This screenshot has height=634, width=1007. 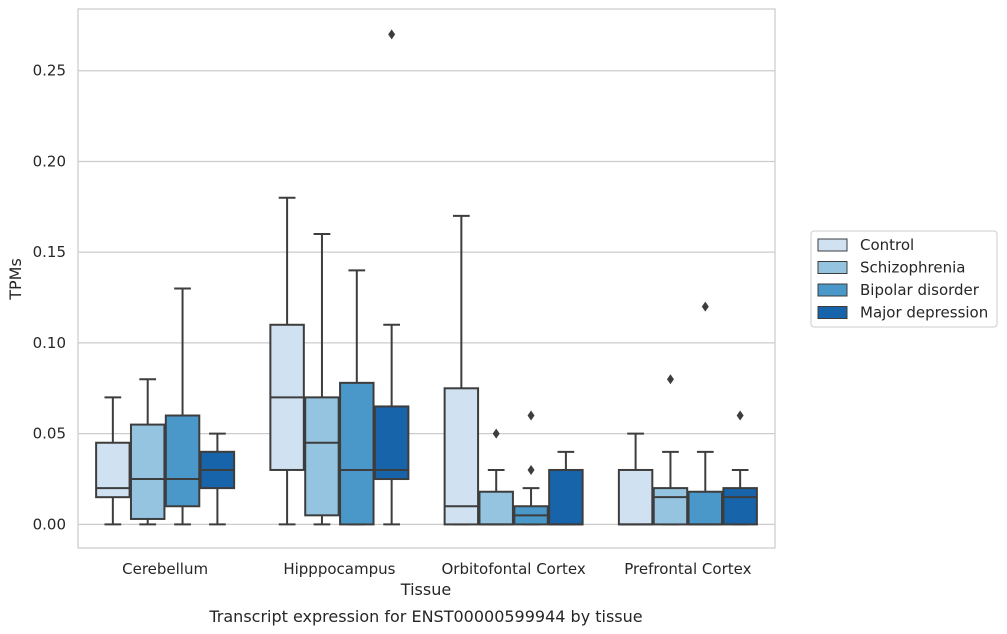 I want to click on y-tick-label: 0.05, so click(x=49, y=434).